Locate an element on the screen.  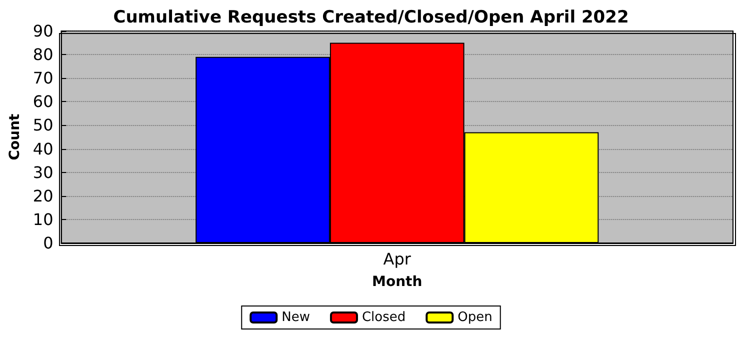
y-tick-label: 0 is located at coordinates (48, 243).